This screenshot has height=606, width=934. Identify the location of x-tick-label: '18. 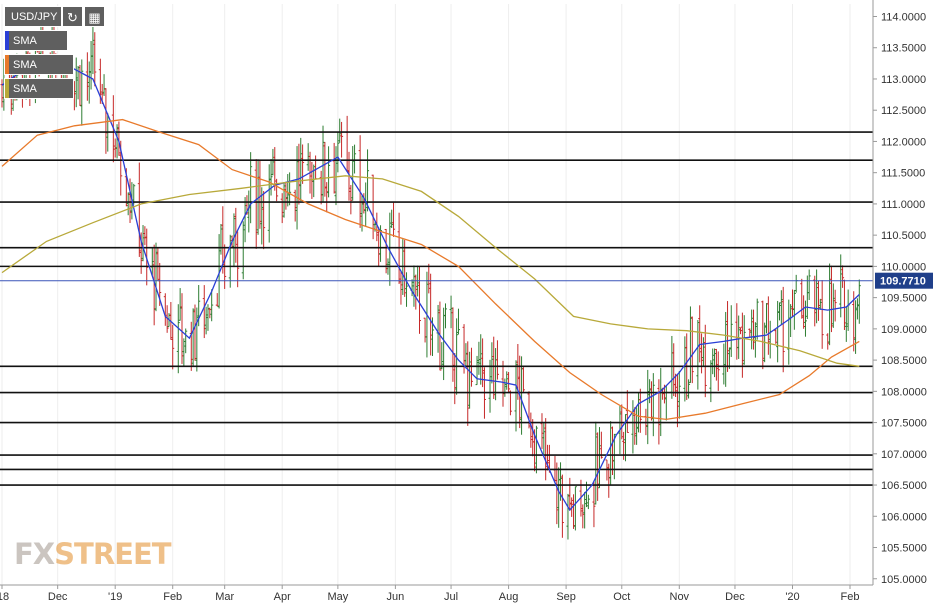
(4, 597).